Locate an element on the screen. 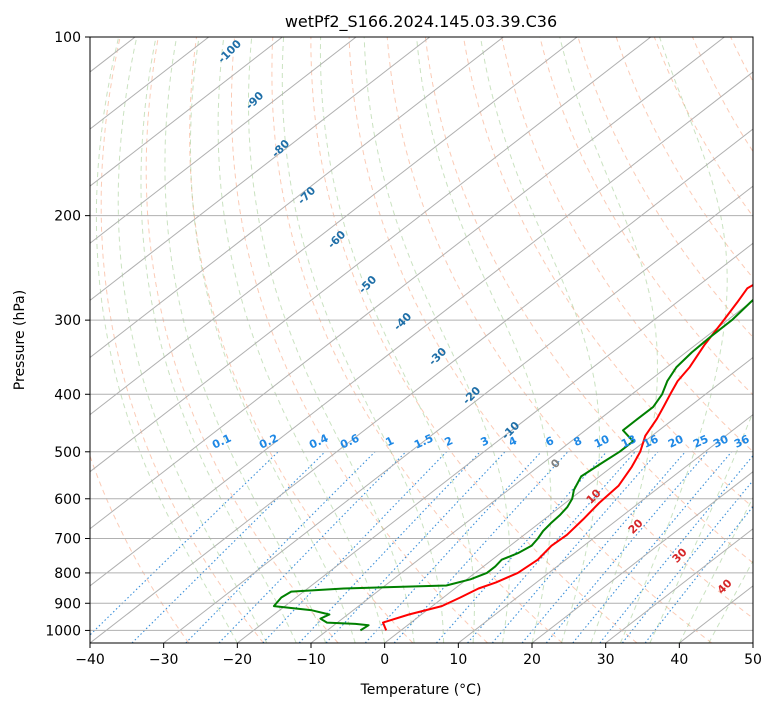 The height and width of the screenshot is (708, 775). mixing-ratio-label: 36 is located at coordinates (742, 441).